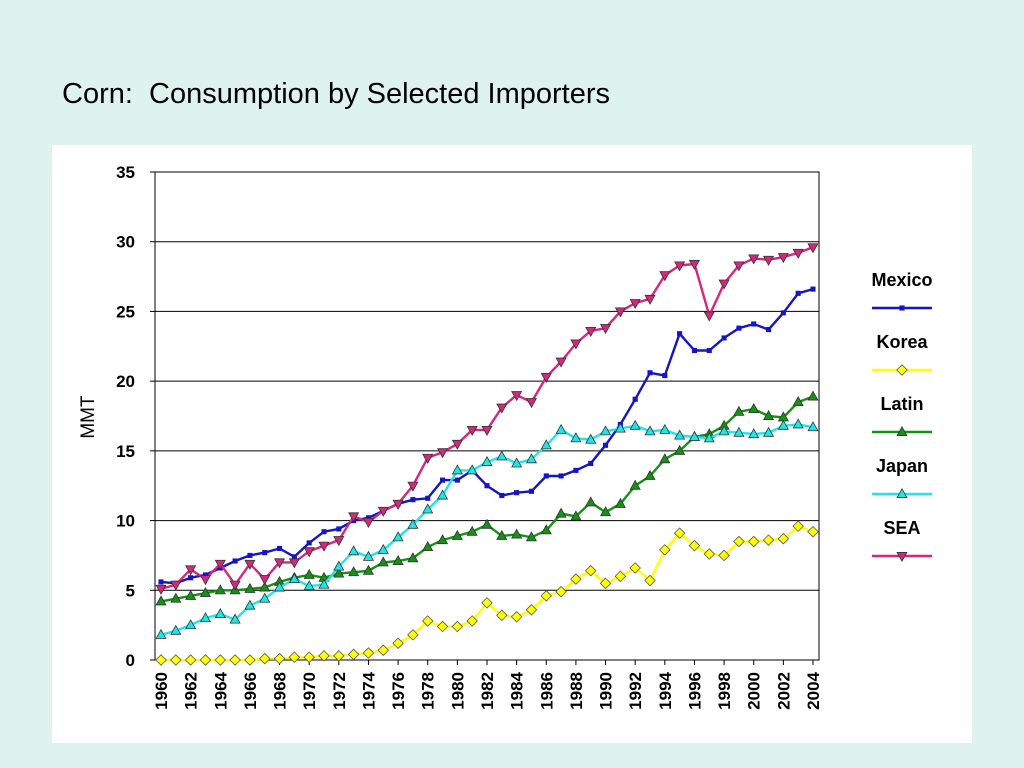  Describe the element at coordinates (135, 416) in the screenshot. I see `y-axis-ticks: 0 5 10 15 20 25 30 35` at that location.